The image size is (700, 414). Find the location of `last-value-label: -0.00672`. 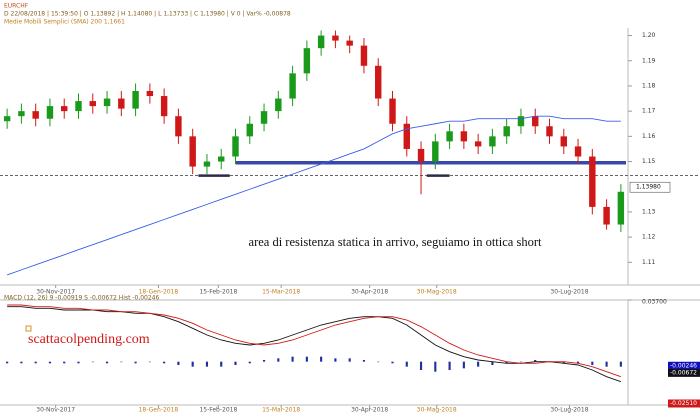

last-value-label: -0.00672 is located at coordinates (683, 372).